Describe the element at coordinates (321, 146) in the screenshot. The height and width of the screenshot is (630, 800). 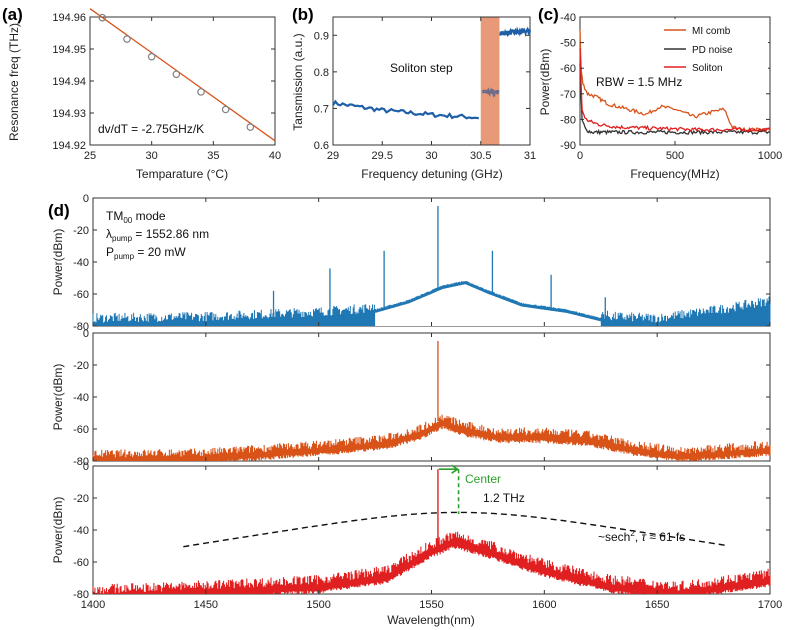
I see `y-tick-label: 0.6` at that location.